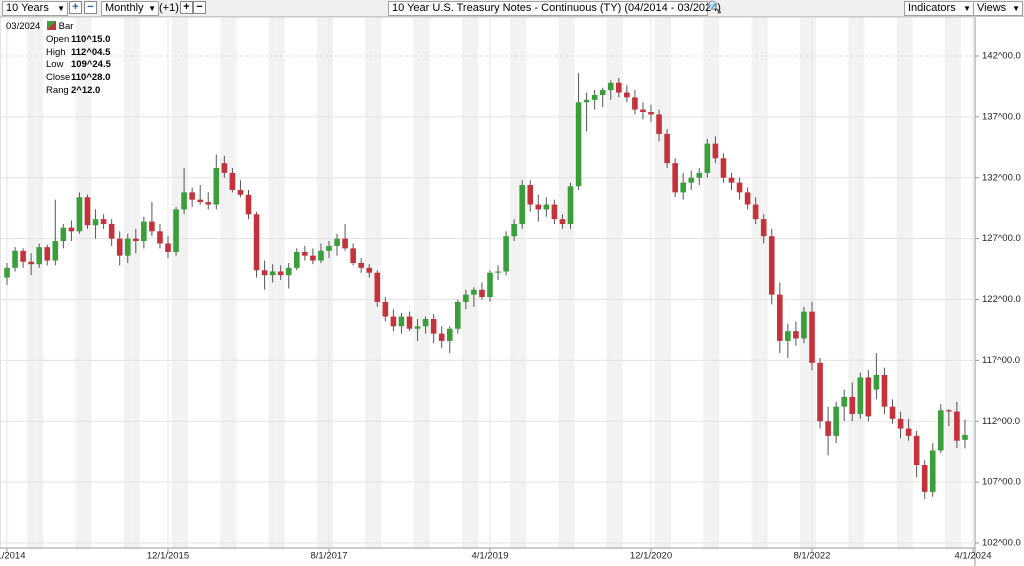 This screenshot has width=1024, height=566. I want to click on y-tick-label: 142^00.0, so click(1001, 56).